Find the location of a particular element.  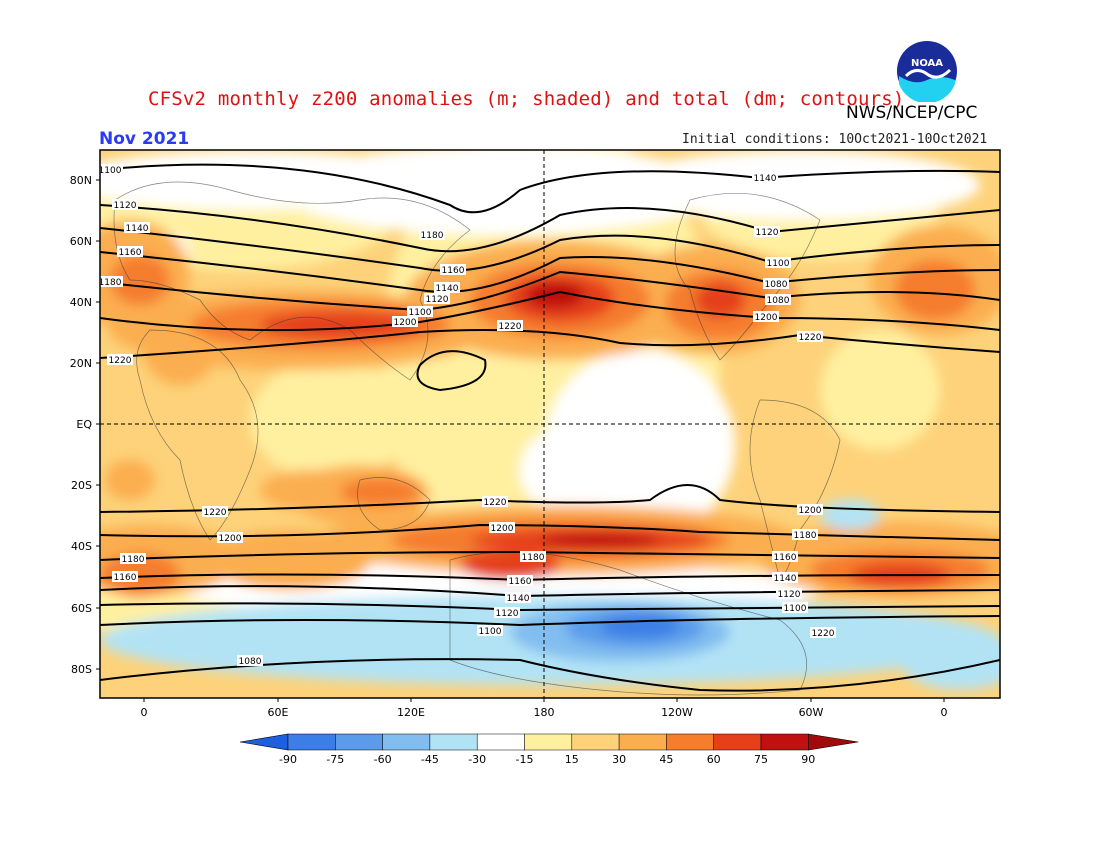

legend-tick-label: -30 is located at coordinates (477, 759).